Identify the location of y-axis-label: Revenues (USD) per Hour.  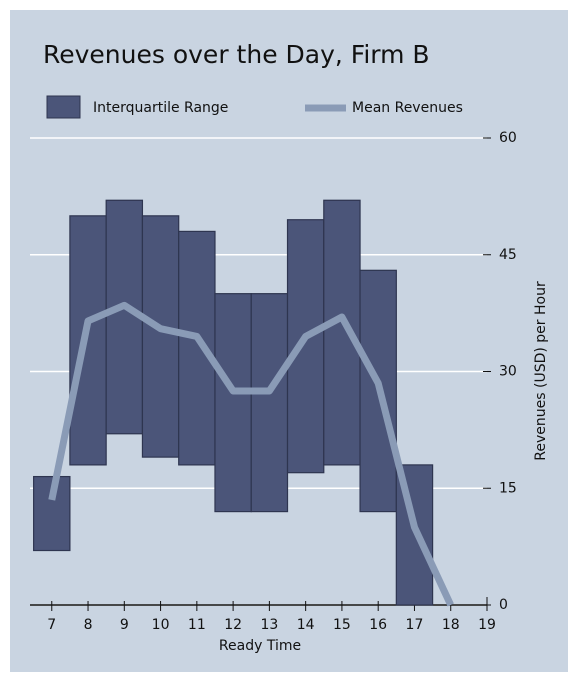
(541, 371).